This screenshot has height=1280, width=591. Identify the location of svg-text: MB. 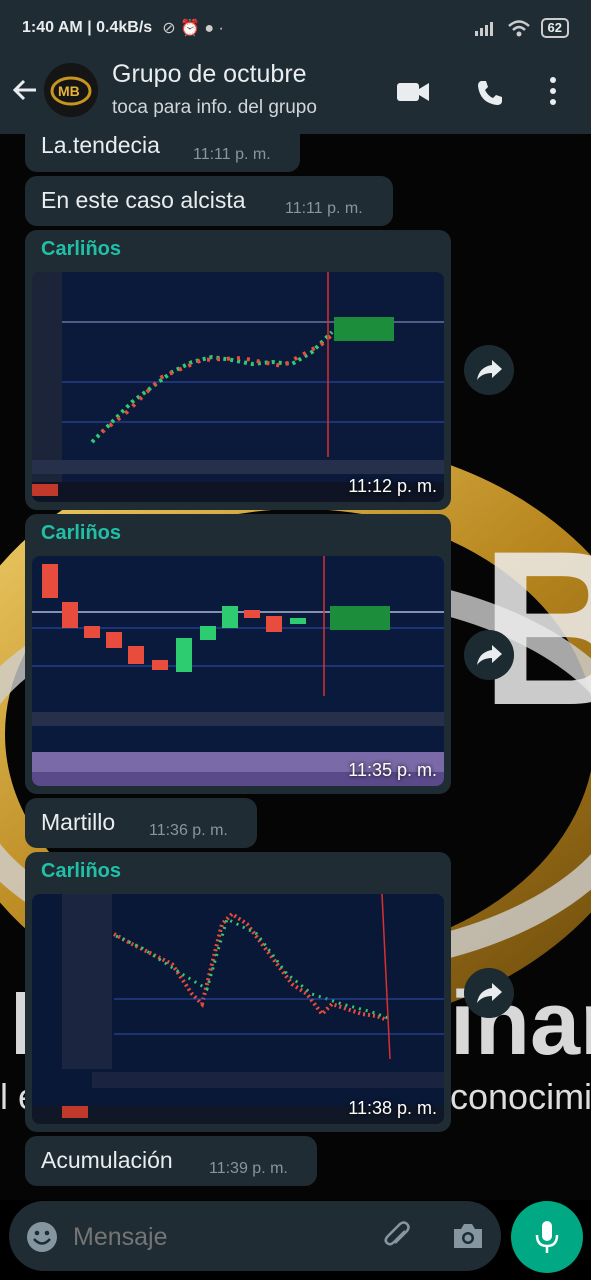
(69, 91).